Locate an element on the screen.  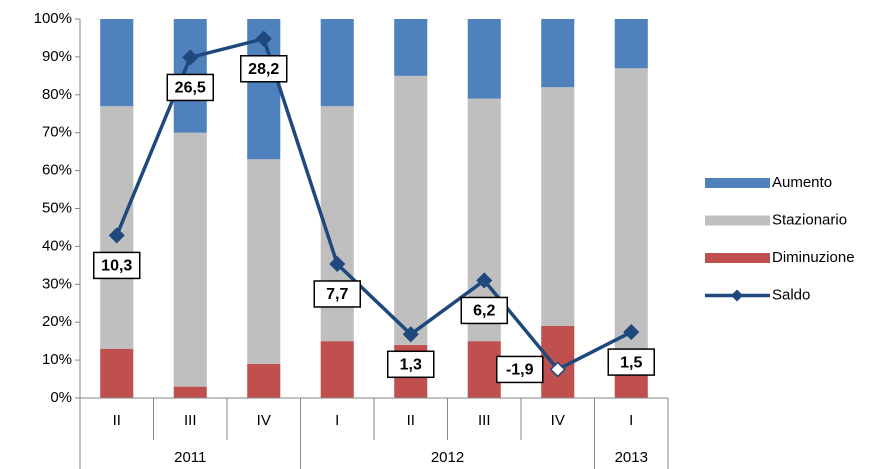
legend-label: Saldo is located at coordinates (791, 294).